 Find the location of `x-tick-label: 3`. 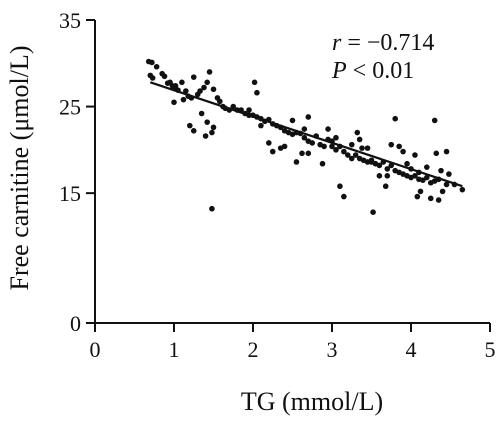

x-tick-label: 3 is located at coordinates (332, 349).